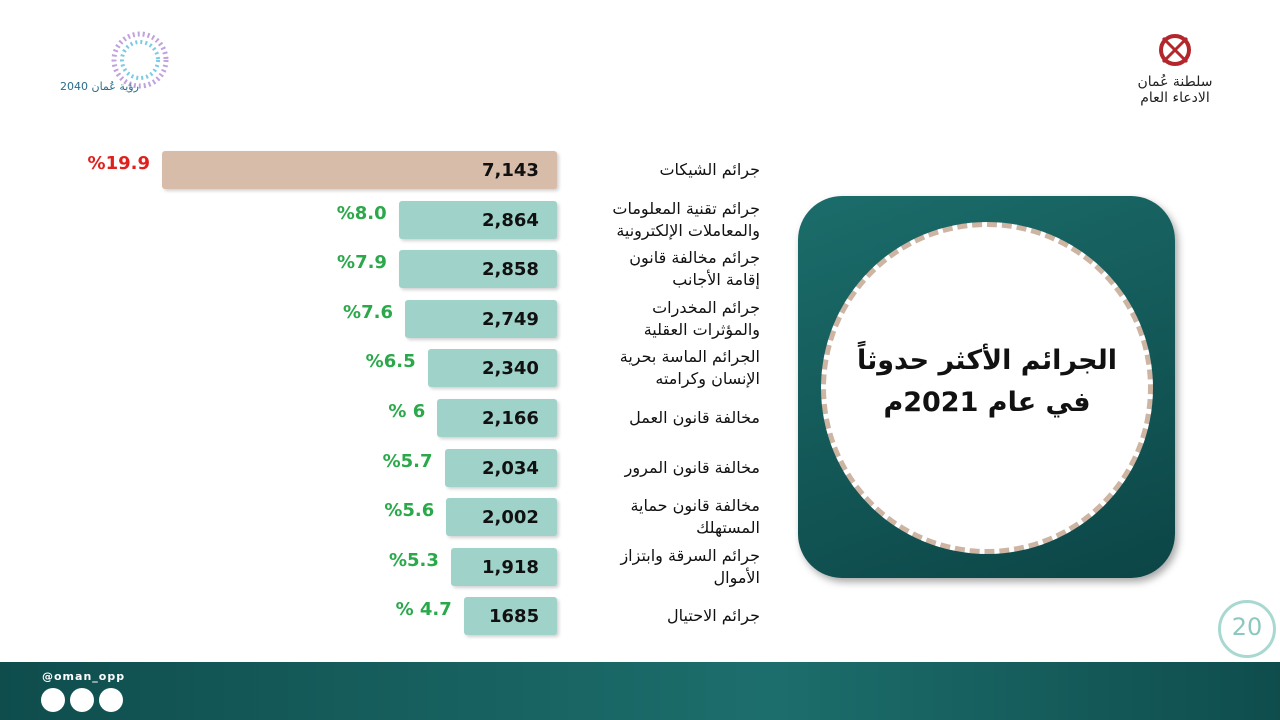 This screenshot has width=1280, height=720. Describe the element at coordinates (53, 700) in the screenshot. I see `facebook-icon` at that location.